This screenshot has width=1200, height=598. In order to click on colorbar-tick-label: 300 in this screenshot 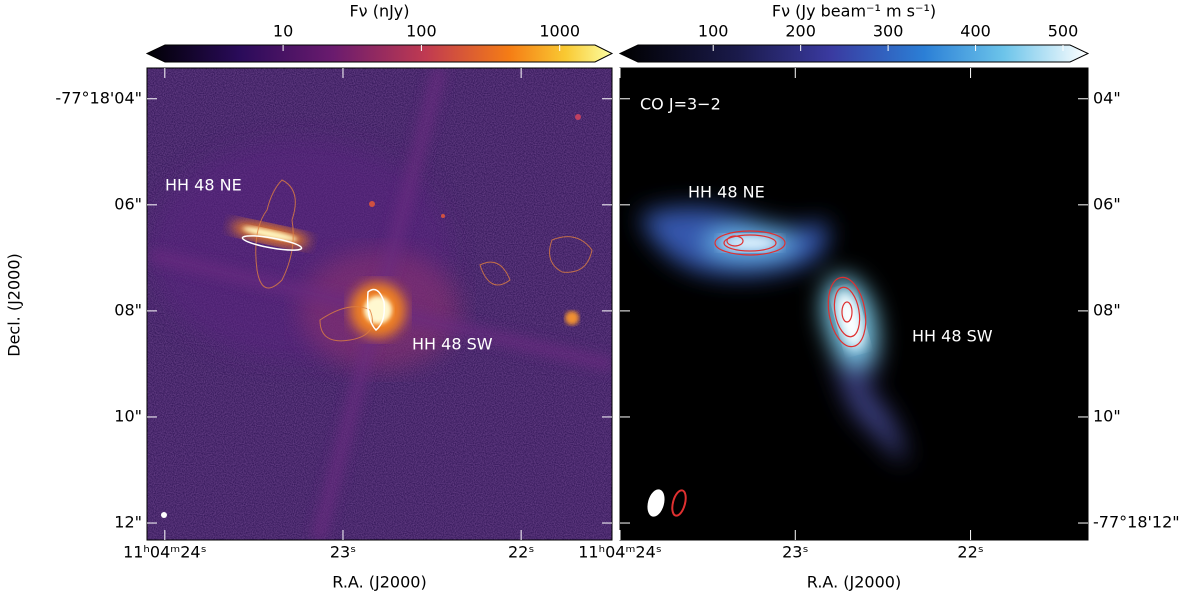, I will do `click(888, 31)`.